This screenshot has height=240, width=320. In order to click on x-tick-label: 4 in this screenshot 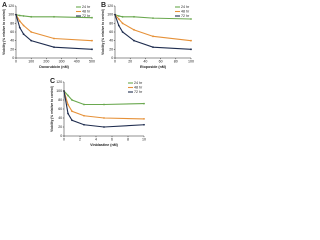, I will do `click(96, 139)`.